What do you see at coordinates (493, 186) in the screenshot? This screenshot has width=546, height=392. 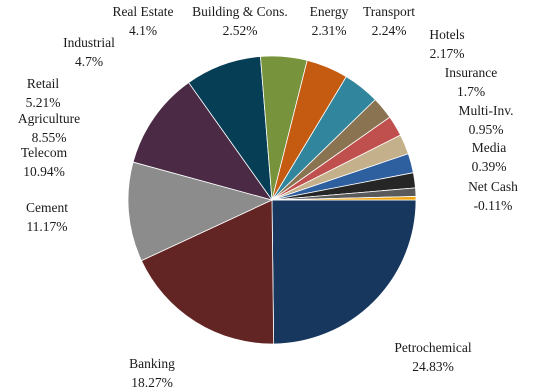 I see `slice-name-net-cash: Net Cash` at bounding box center [493, 186].